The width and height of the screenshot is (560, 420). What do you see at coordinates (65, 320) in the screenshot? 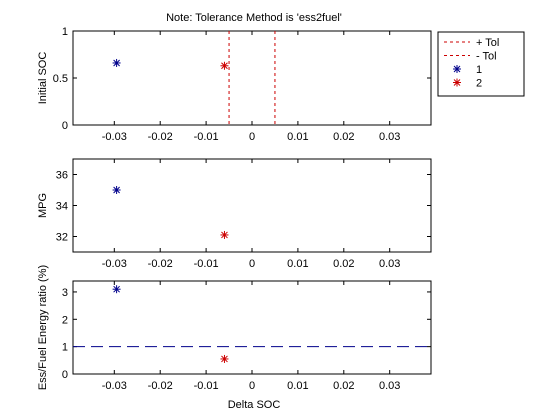
I see `y-tick-label: 2` at bounding box center [65, 320].